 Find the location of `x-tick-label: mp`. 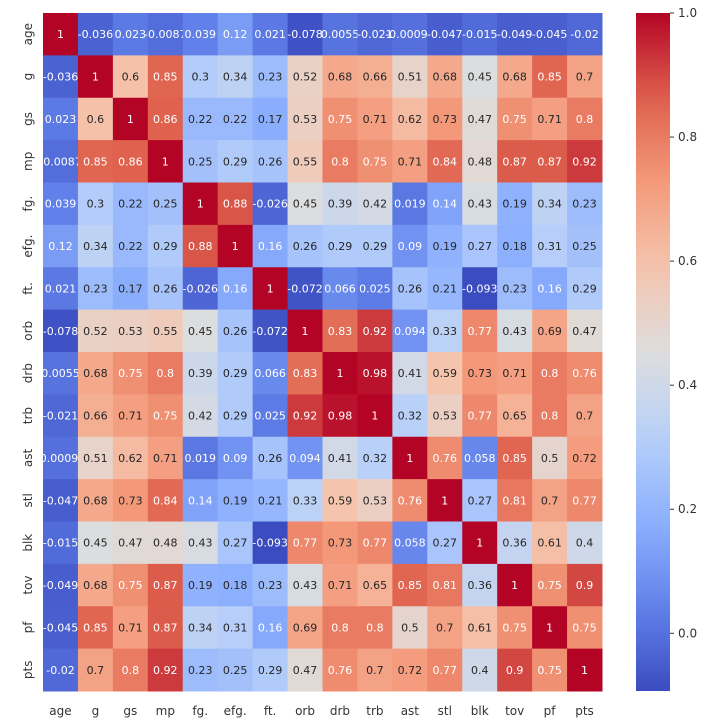

x-tick-label: mp is located at coordinates (165, 711).